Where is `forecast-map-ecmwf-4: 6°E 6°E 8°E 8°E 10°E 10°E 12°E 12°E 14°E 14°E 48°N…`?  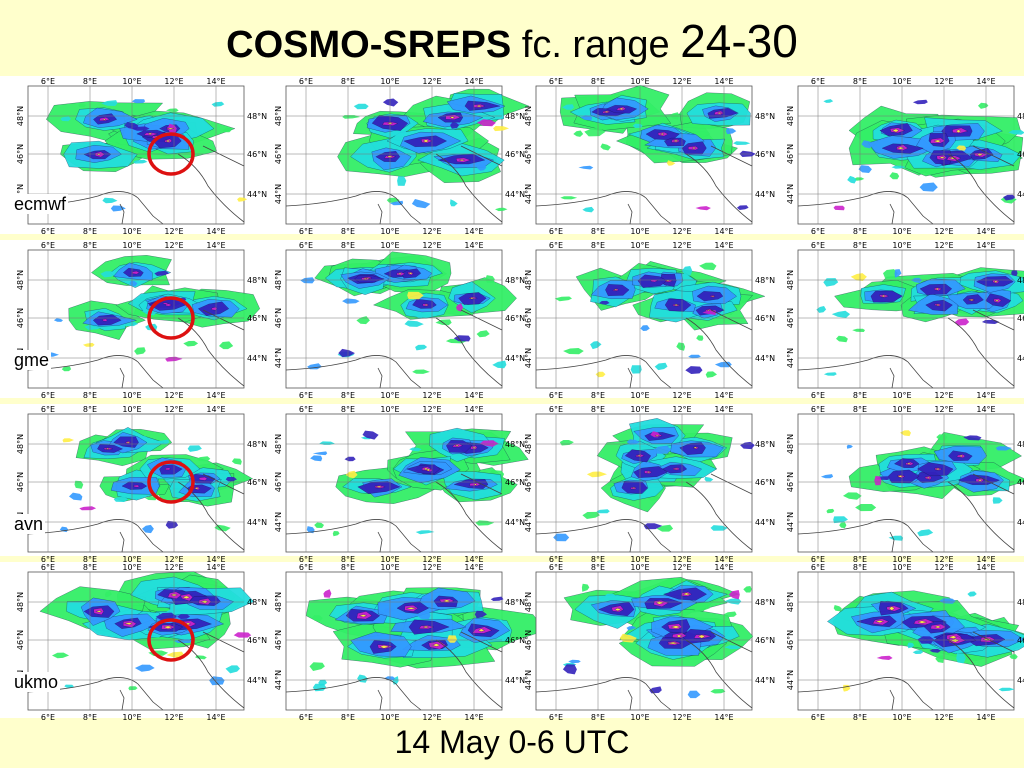
forecast-map-ecmwf-4: 6°E 6°E 8°E 8°E 10°E 10°E 12°E 12°E 14°E 14°E 48°N… is located at coordinates (902, 156).